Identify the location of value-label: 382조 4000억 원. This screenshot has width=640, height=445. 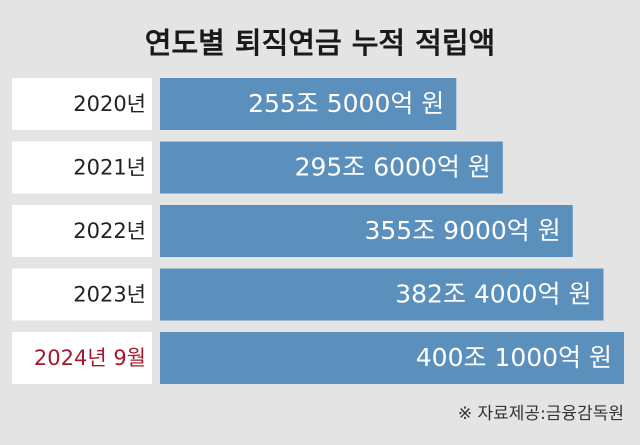
(493, 294).